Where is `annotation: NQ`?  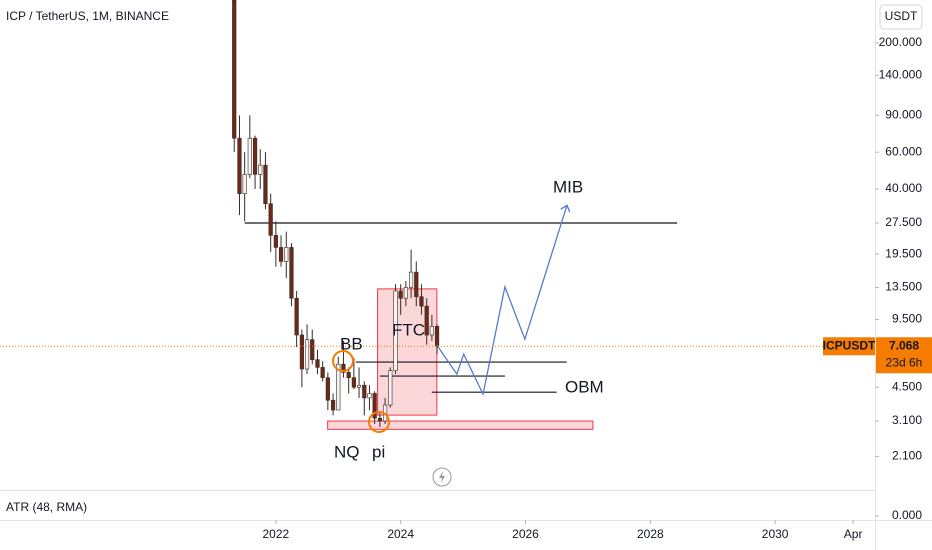 annotation: NQ is located at coordinates (347, 451).